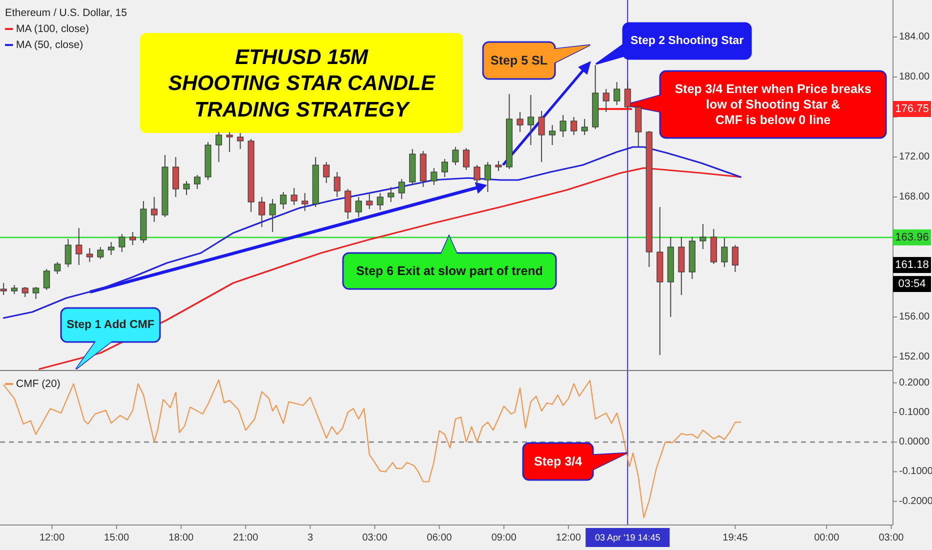 The image size is (932, 550). What do you see at coordinates (735, 538) in the screenshot?
I see `x-tick-label: 19:45` at bounding box center [735, 538].